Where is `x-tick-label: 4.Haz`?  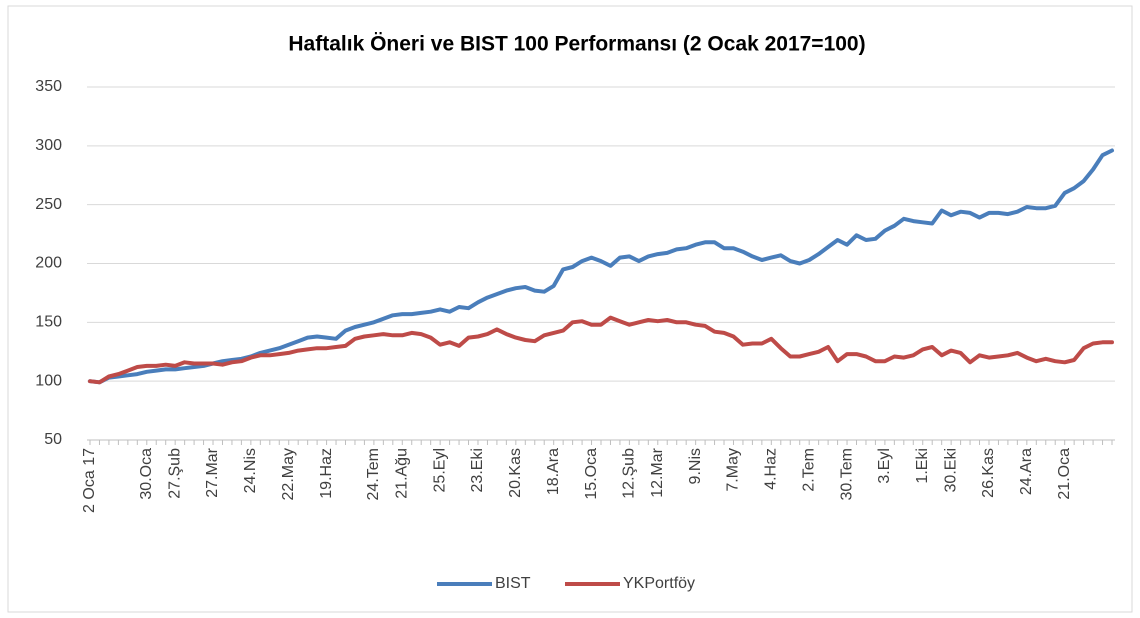 x-tick-label: 4.Haz is located at coordinates (771, 469).